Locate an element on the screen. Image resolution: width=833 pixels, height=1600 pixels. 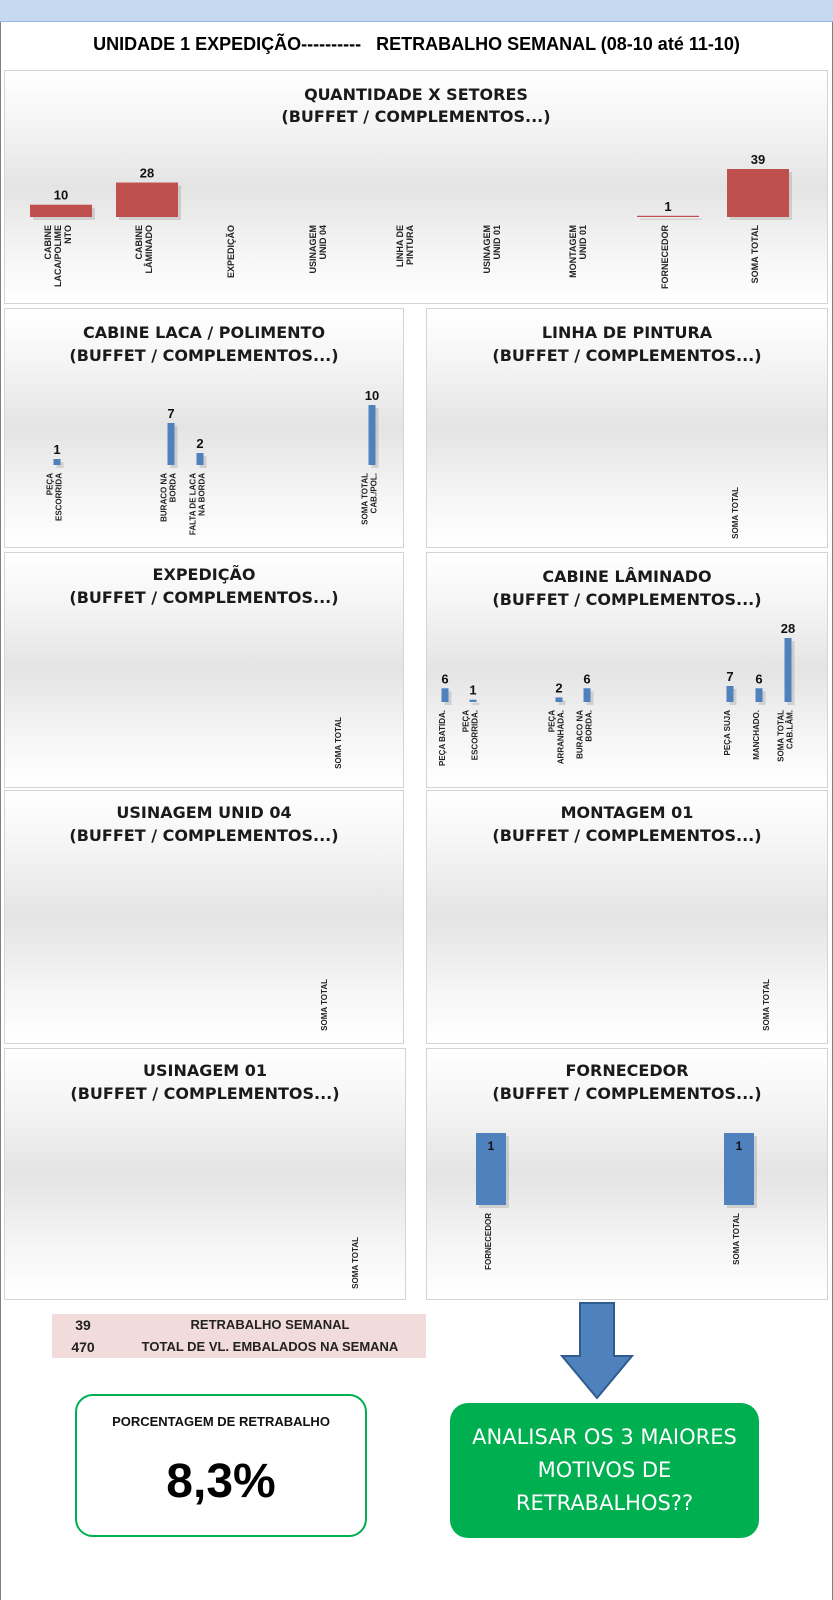
category-label: EXPEDIÇÃO is located at coordinates (231, 251).